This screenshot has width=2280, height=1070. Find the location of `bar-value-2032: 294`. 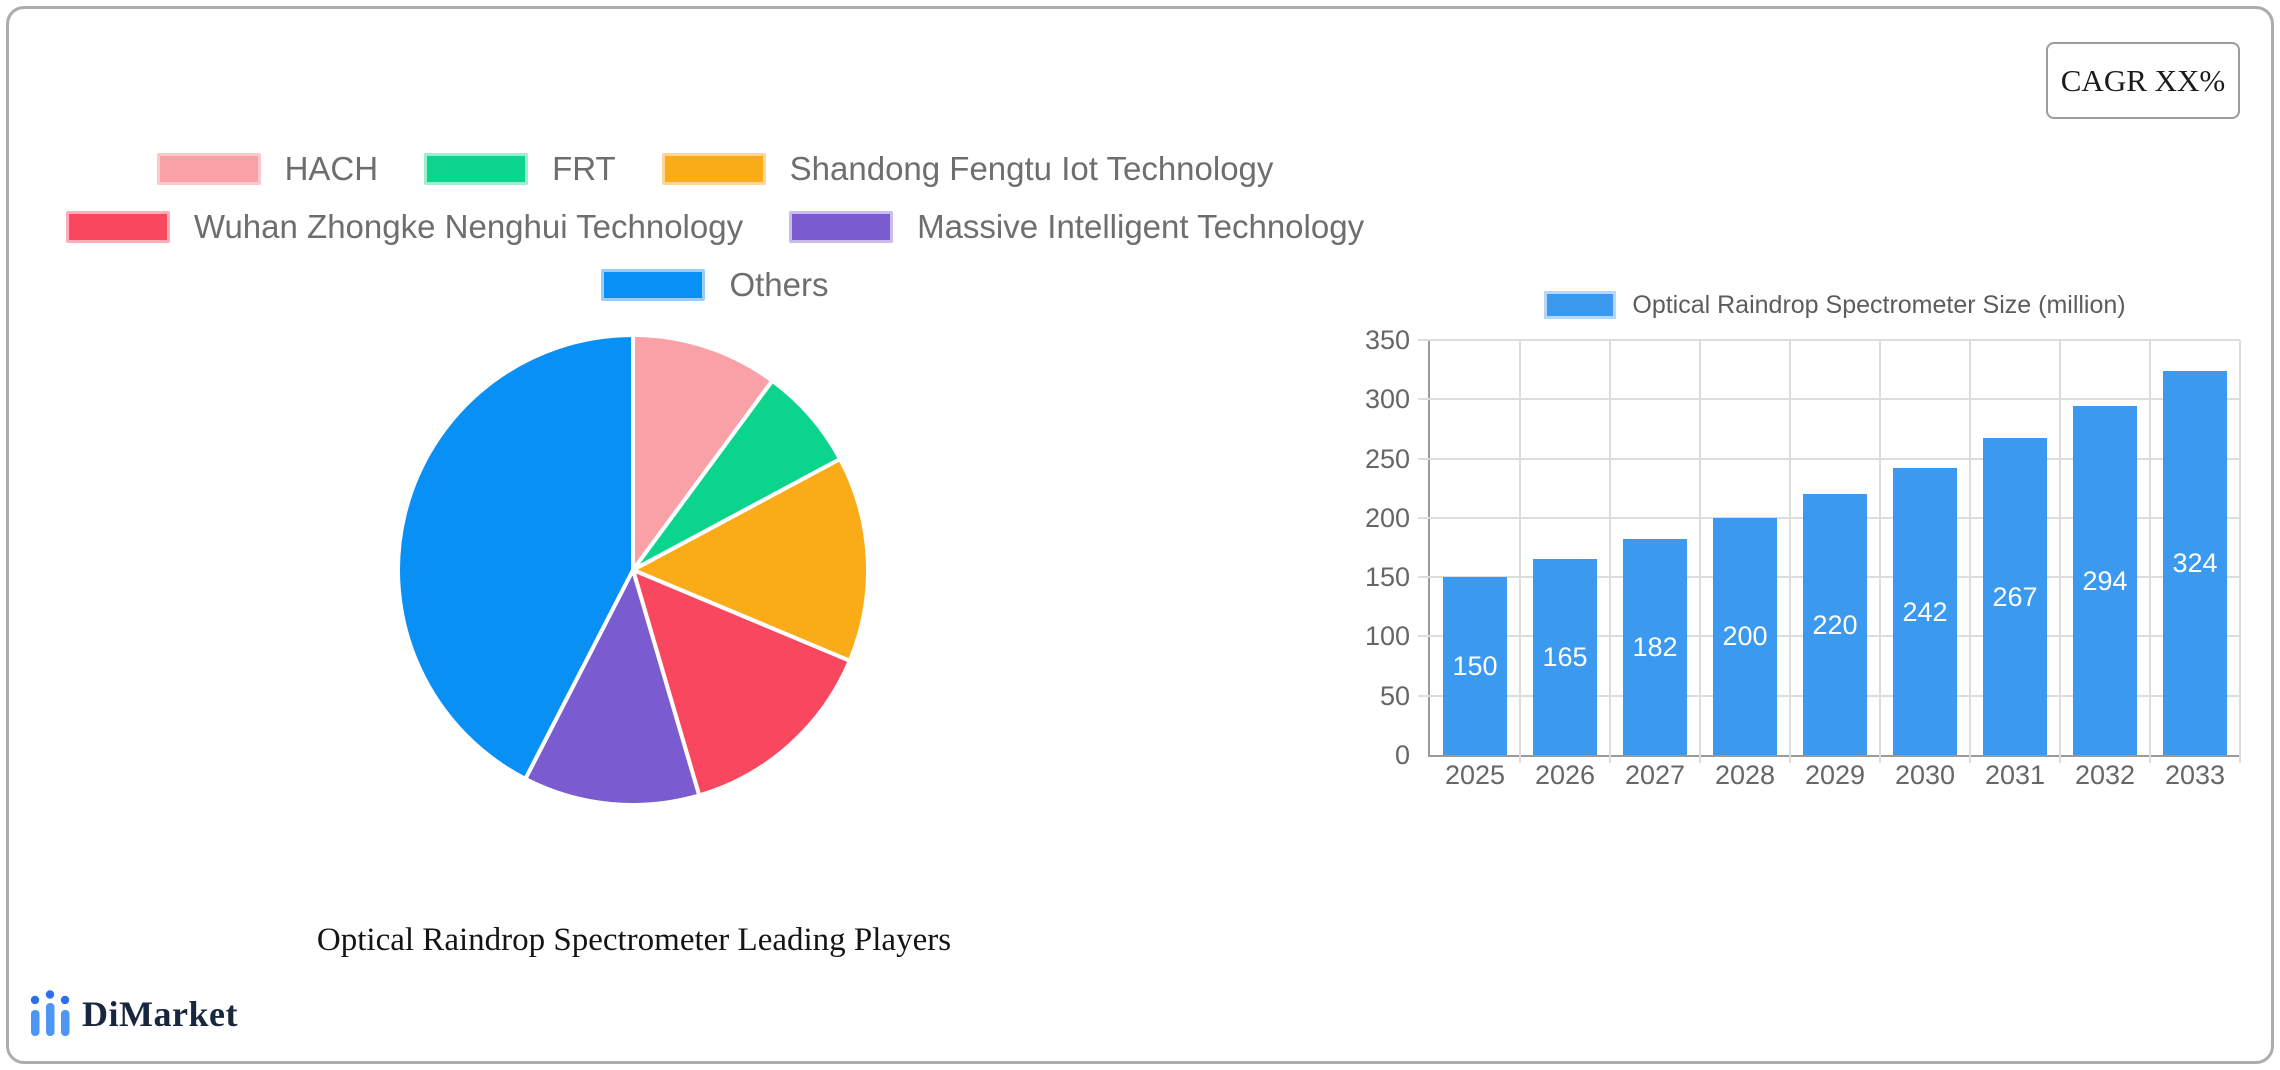

bar-value-2032: 294 is located at coordinates (2105, 580).